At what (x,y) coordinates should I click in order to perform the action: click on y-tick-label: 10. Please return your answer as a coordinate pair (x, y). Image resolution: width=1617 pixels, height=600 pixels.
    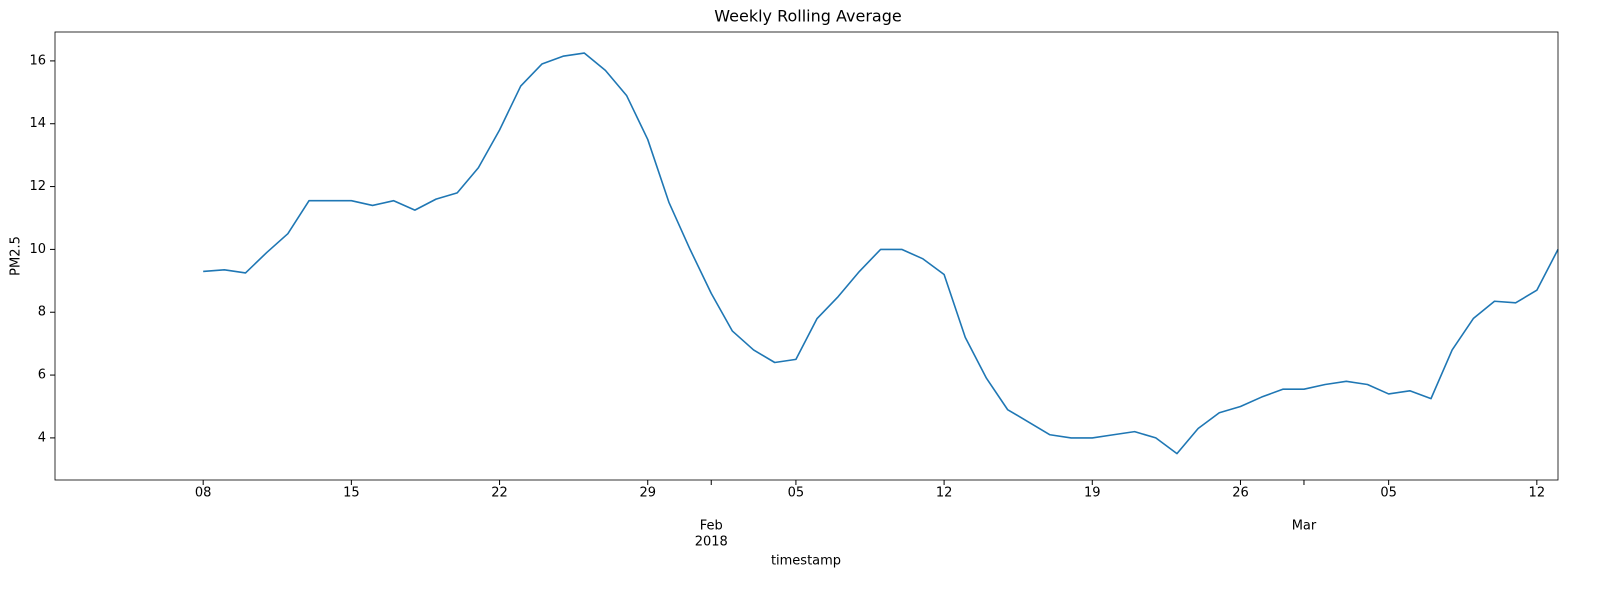
    Looking at the image, I should click on (37, 249).